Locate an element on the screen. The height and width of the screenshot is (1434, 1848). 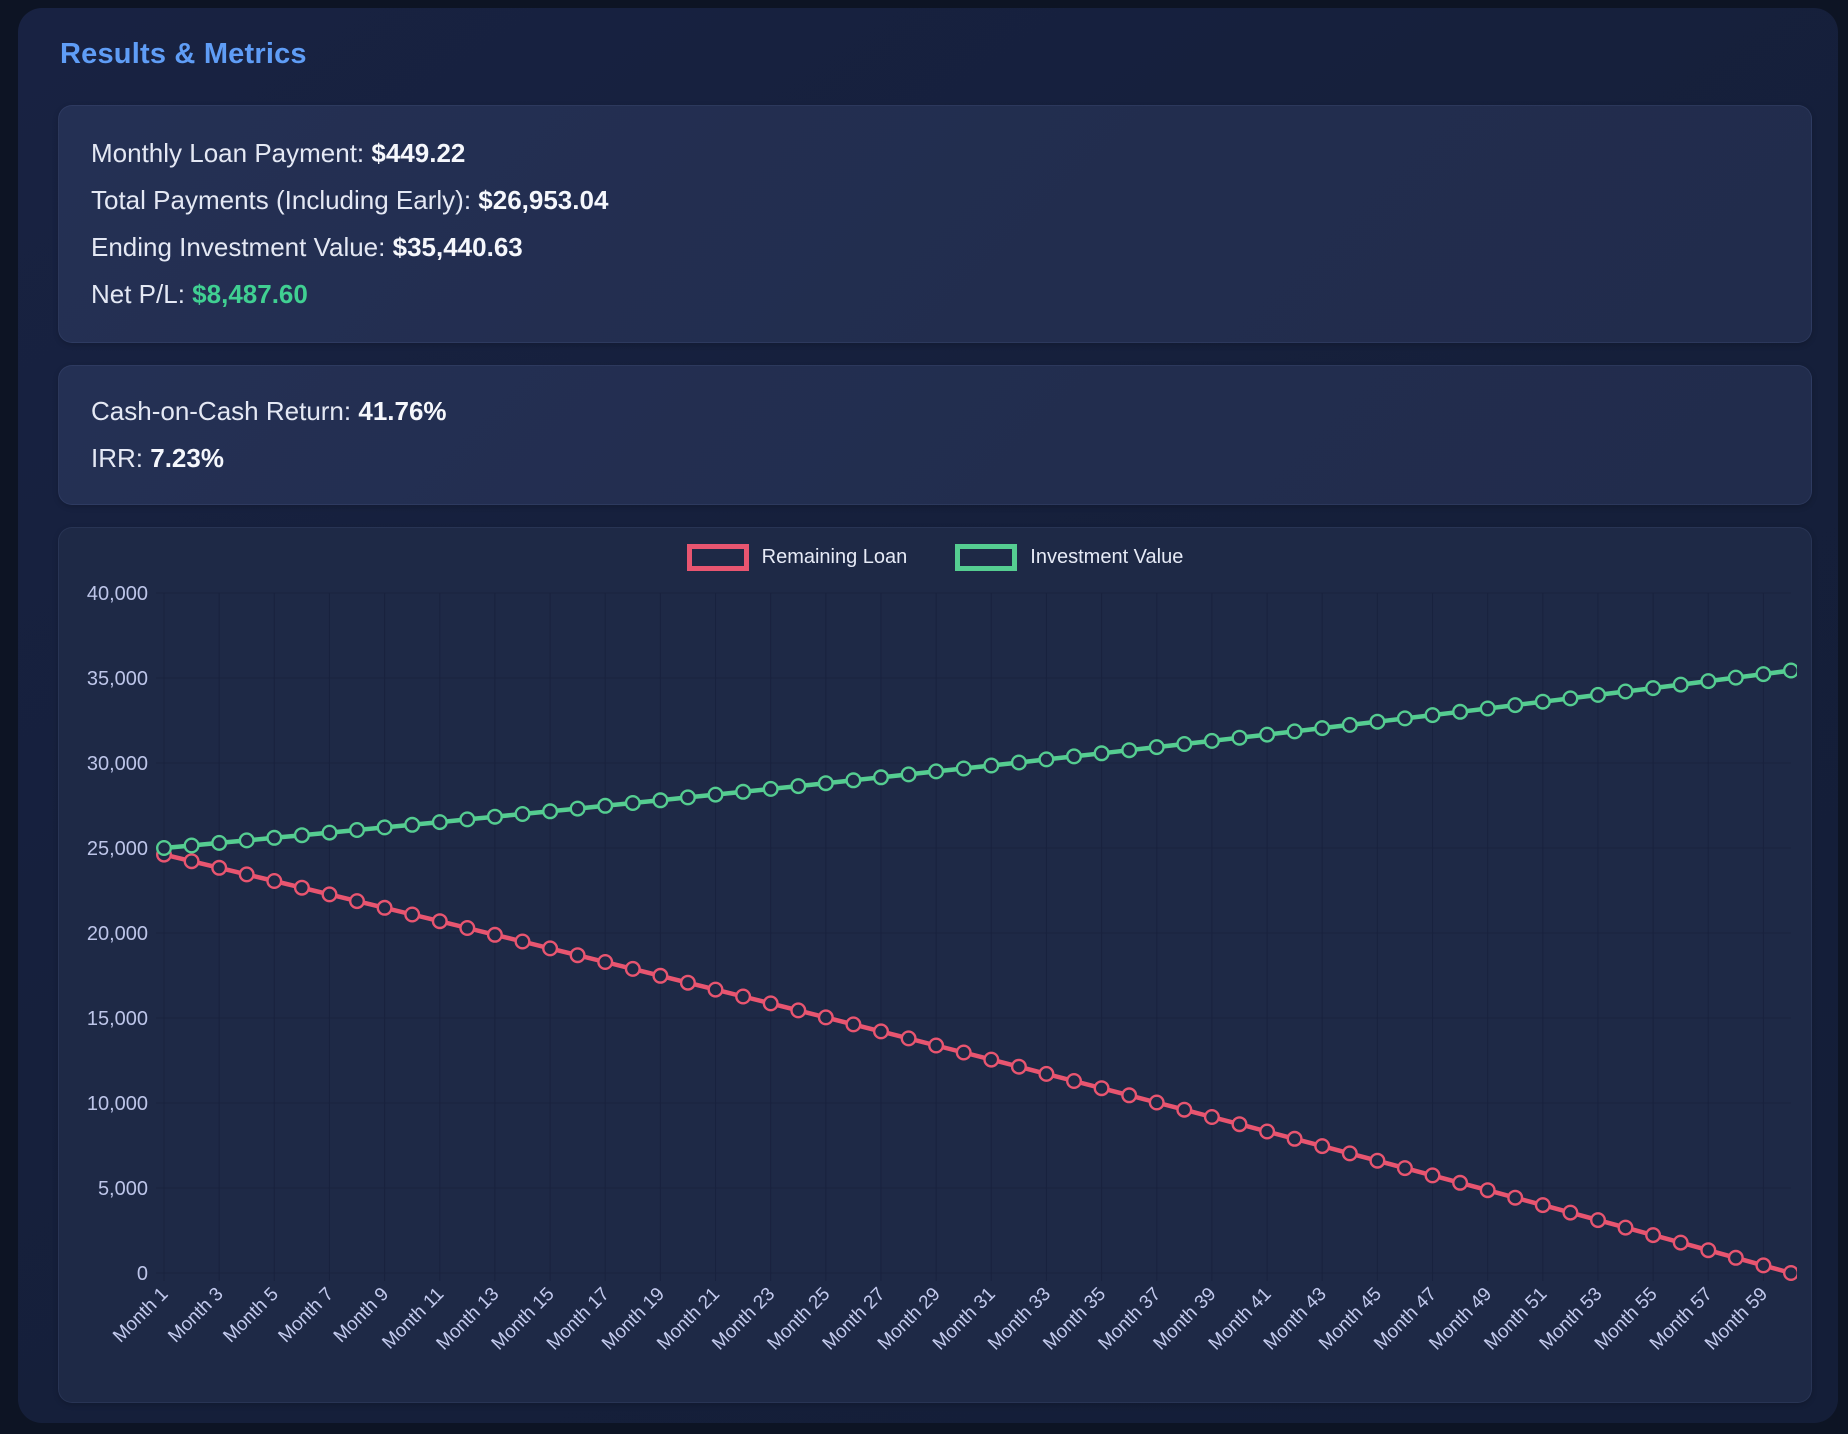
metric-label: Monthly Loan Payment: is located at coordinates (228, 153).